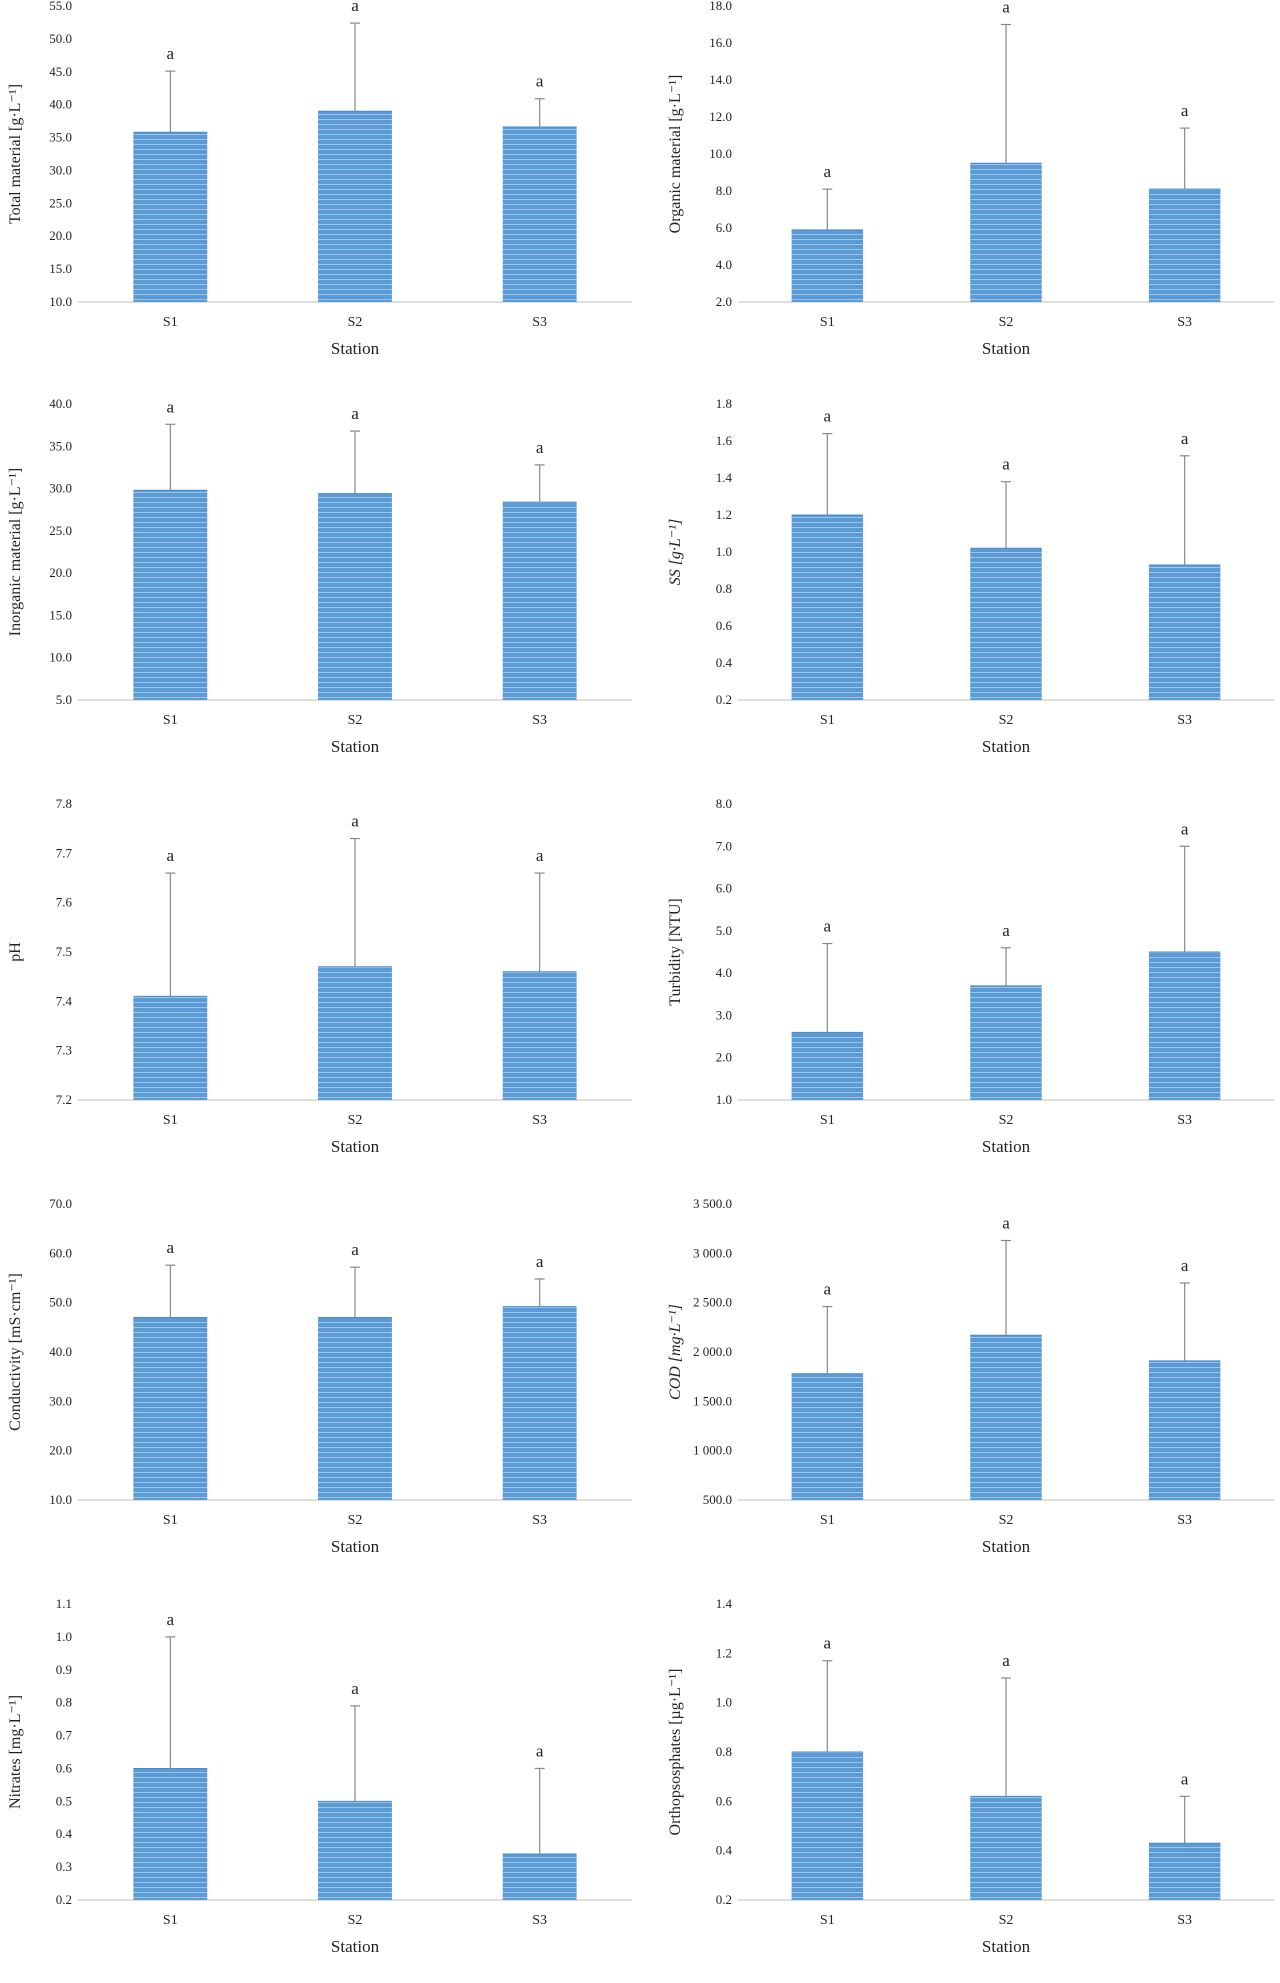 This screenshot has height=1983, width=1280. Describe the element at coordinates (64, 1099) in the screenshot. I see `y-tick-label: 7.2` at that location.